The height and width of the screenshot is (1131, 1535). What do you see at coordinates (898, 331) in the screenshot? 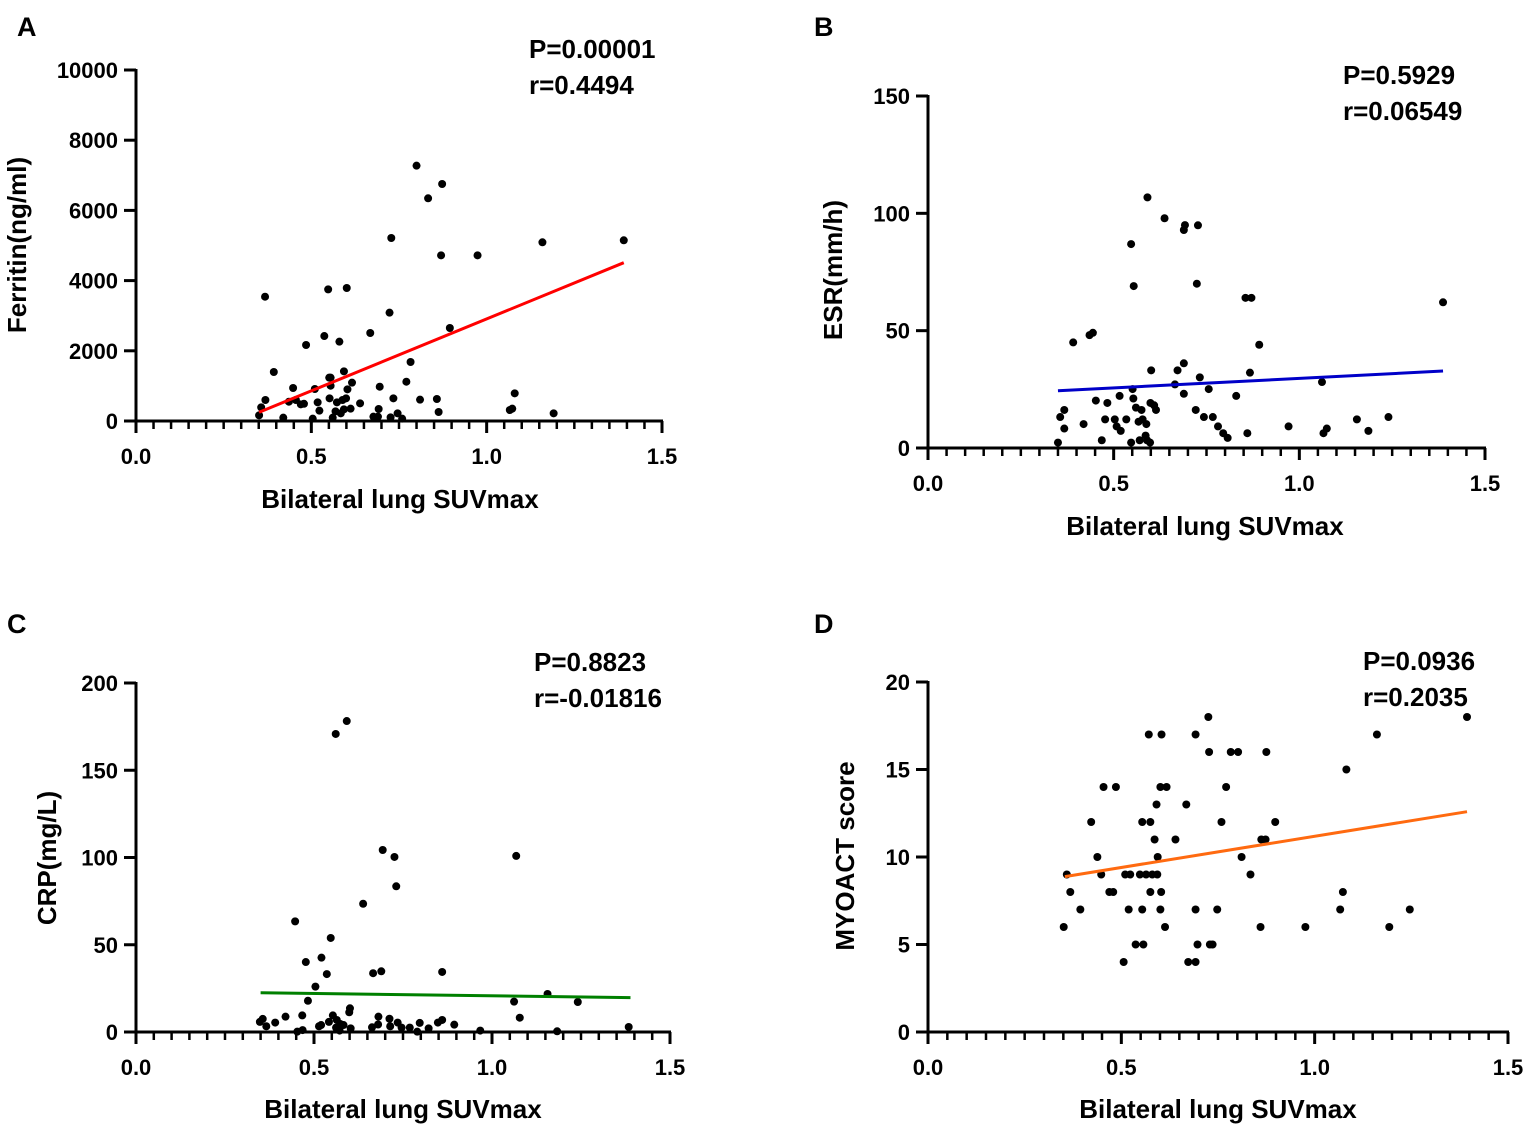
I see `y-tick-label: 50` at bounding box center [898, 331].